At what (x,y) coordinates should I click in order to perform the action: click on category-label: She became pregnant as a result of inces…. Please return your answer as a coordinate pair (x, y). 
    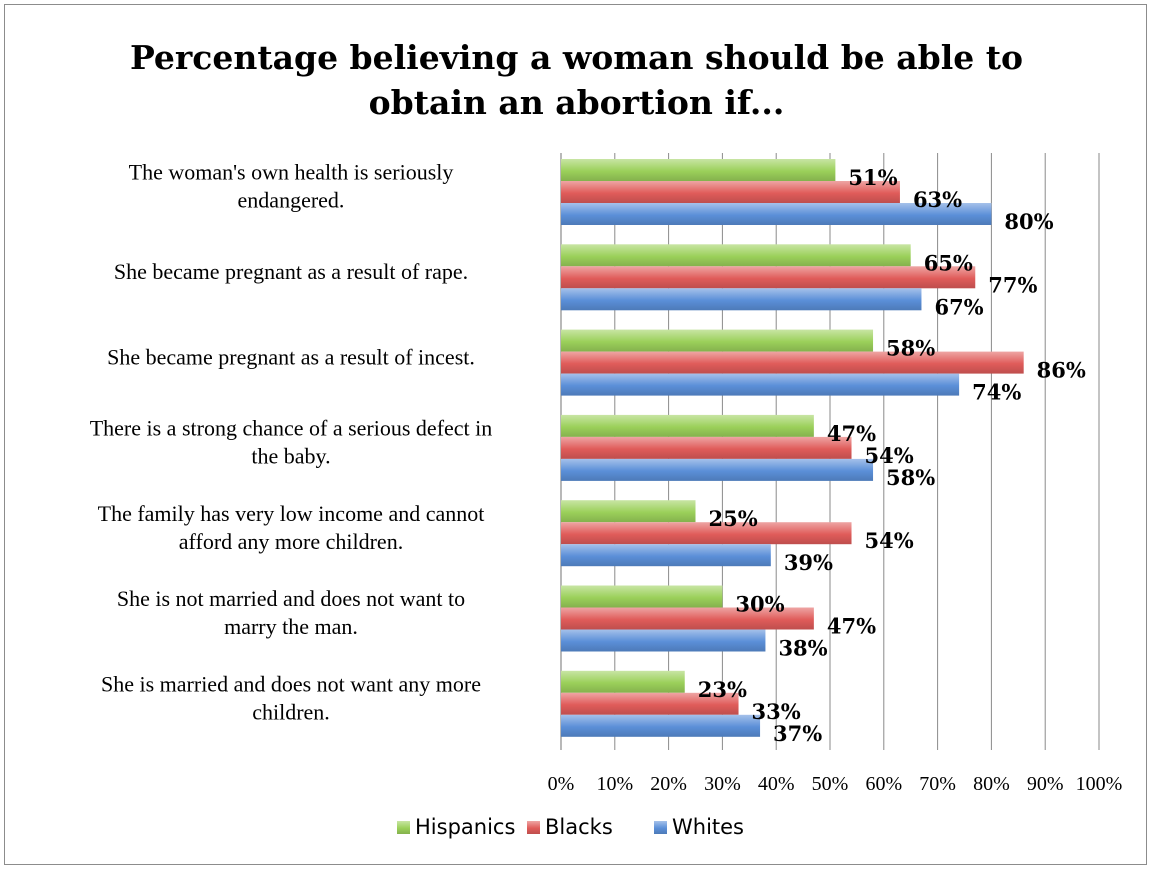
    Looking at the image, I should click on (291, 356).